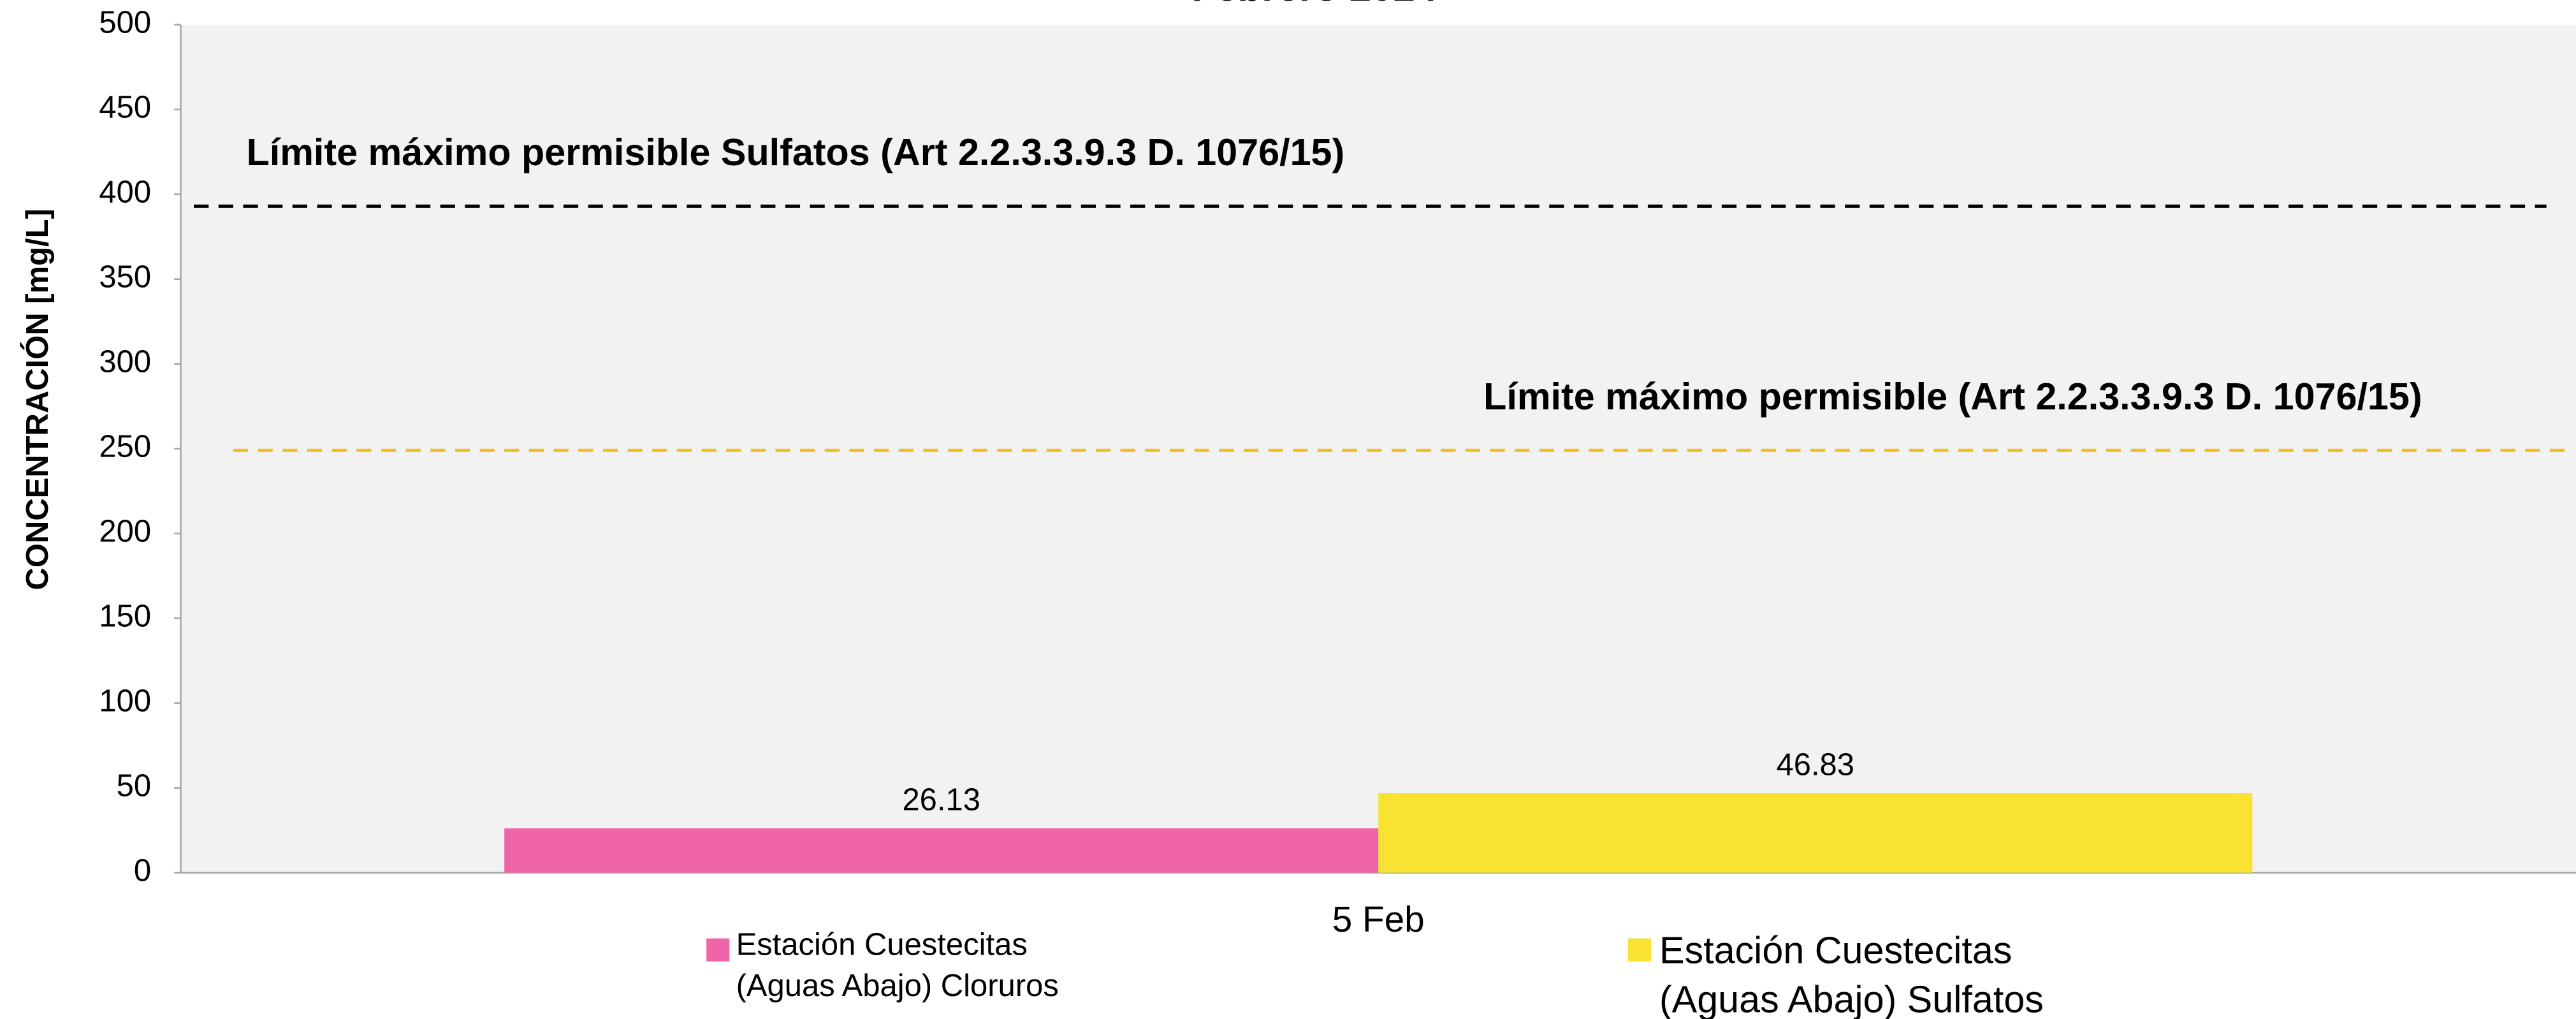 The height and width of the screenshot is (1019, 2576). What do you see at coordinates (125, 108) in the screenshot?
I see `y-tick-label: 450` at bounding box center [125, 108].